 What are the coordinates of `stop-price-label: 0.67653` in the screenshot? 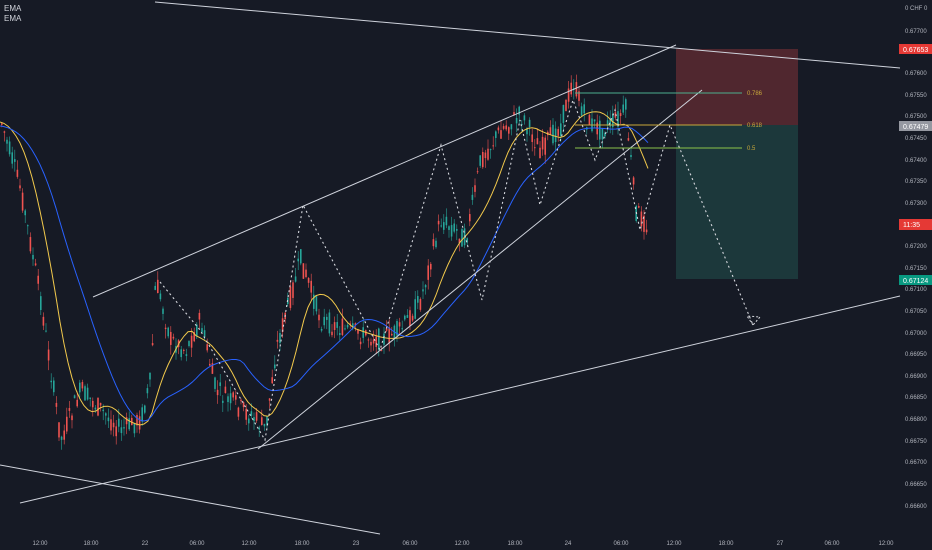 It's located at (915, 50).